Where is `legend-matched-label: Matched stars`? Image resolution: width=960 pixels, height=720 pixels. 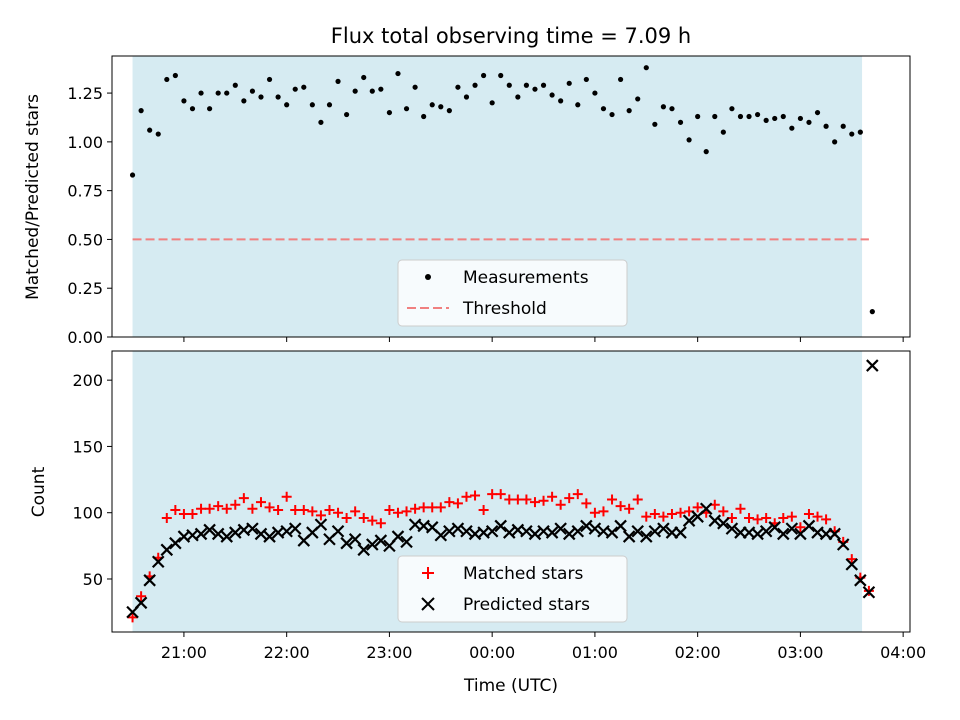 legend-matched-label: Matched stars is located at coordinates (523, 574).